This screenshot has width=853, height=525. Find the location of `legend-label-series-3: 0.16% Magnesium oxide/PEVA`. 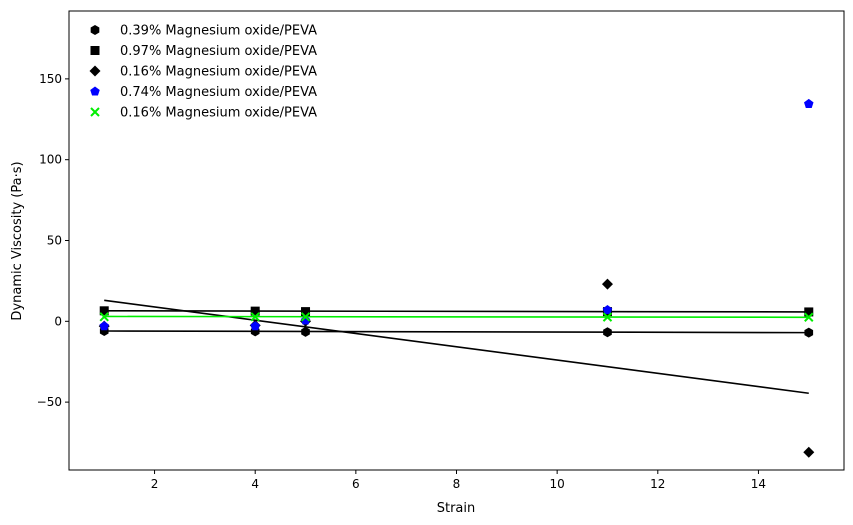

legend-label-series-3: 0.16% Magnesium oxide/PEVA is located at coordinates (218, 72).